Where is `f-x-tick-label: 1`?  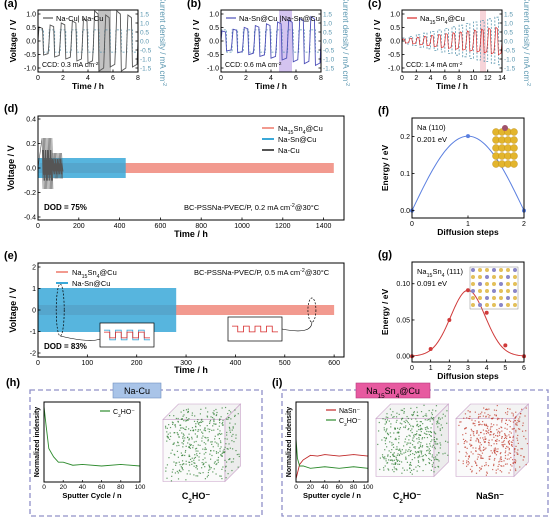
f-x-tick-label: 1 is located at coordinates (468, 224).